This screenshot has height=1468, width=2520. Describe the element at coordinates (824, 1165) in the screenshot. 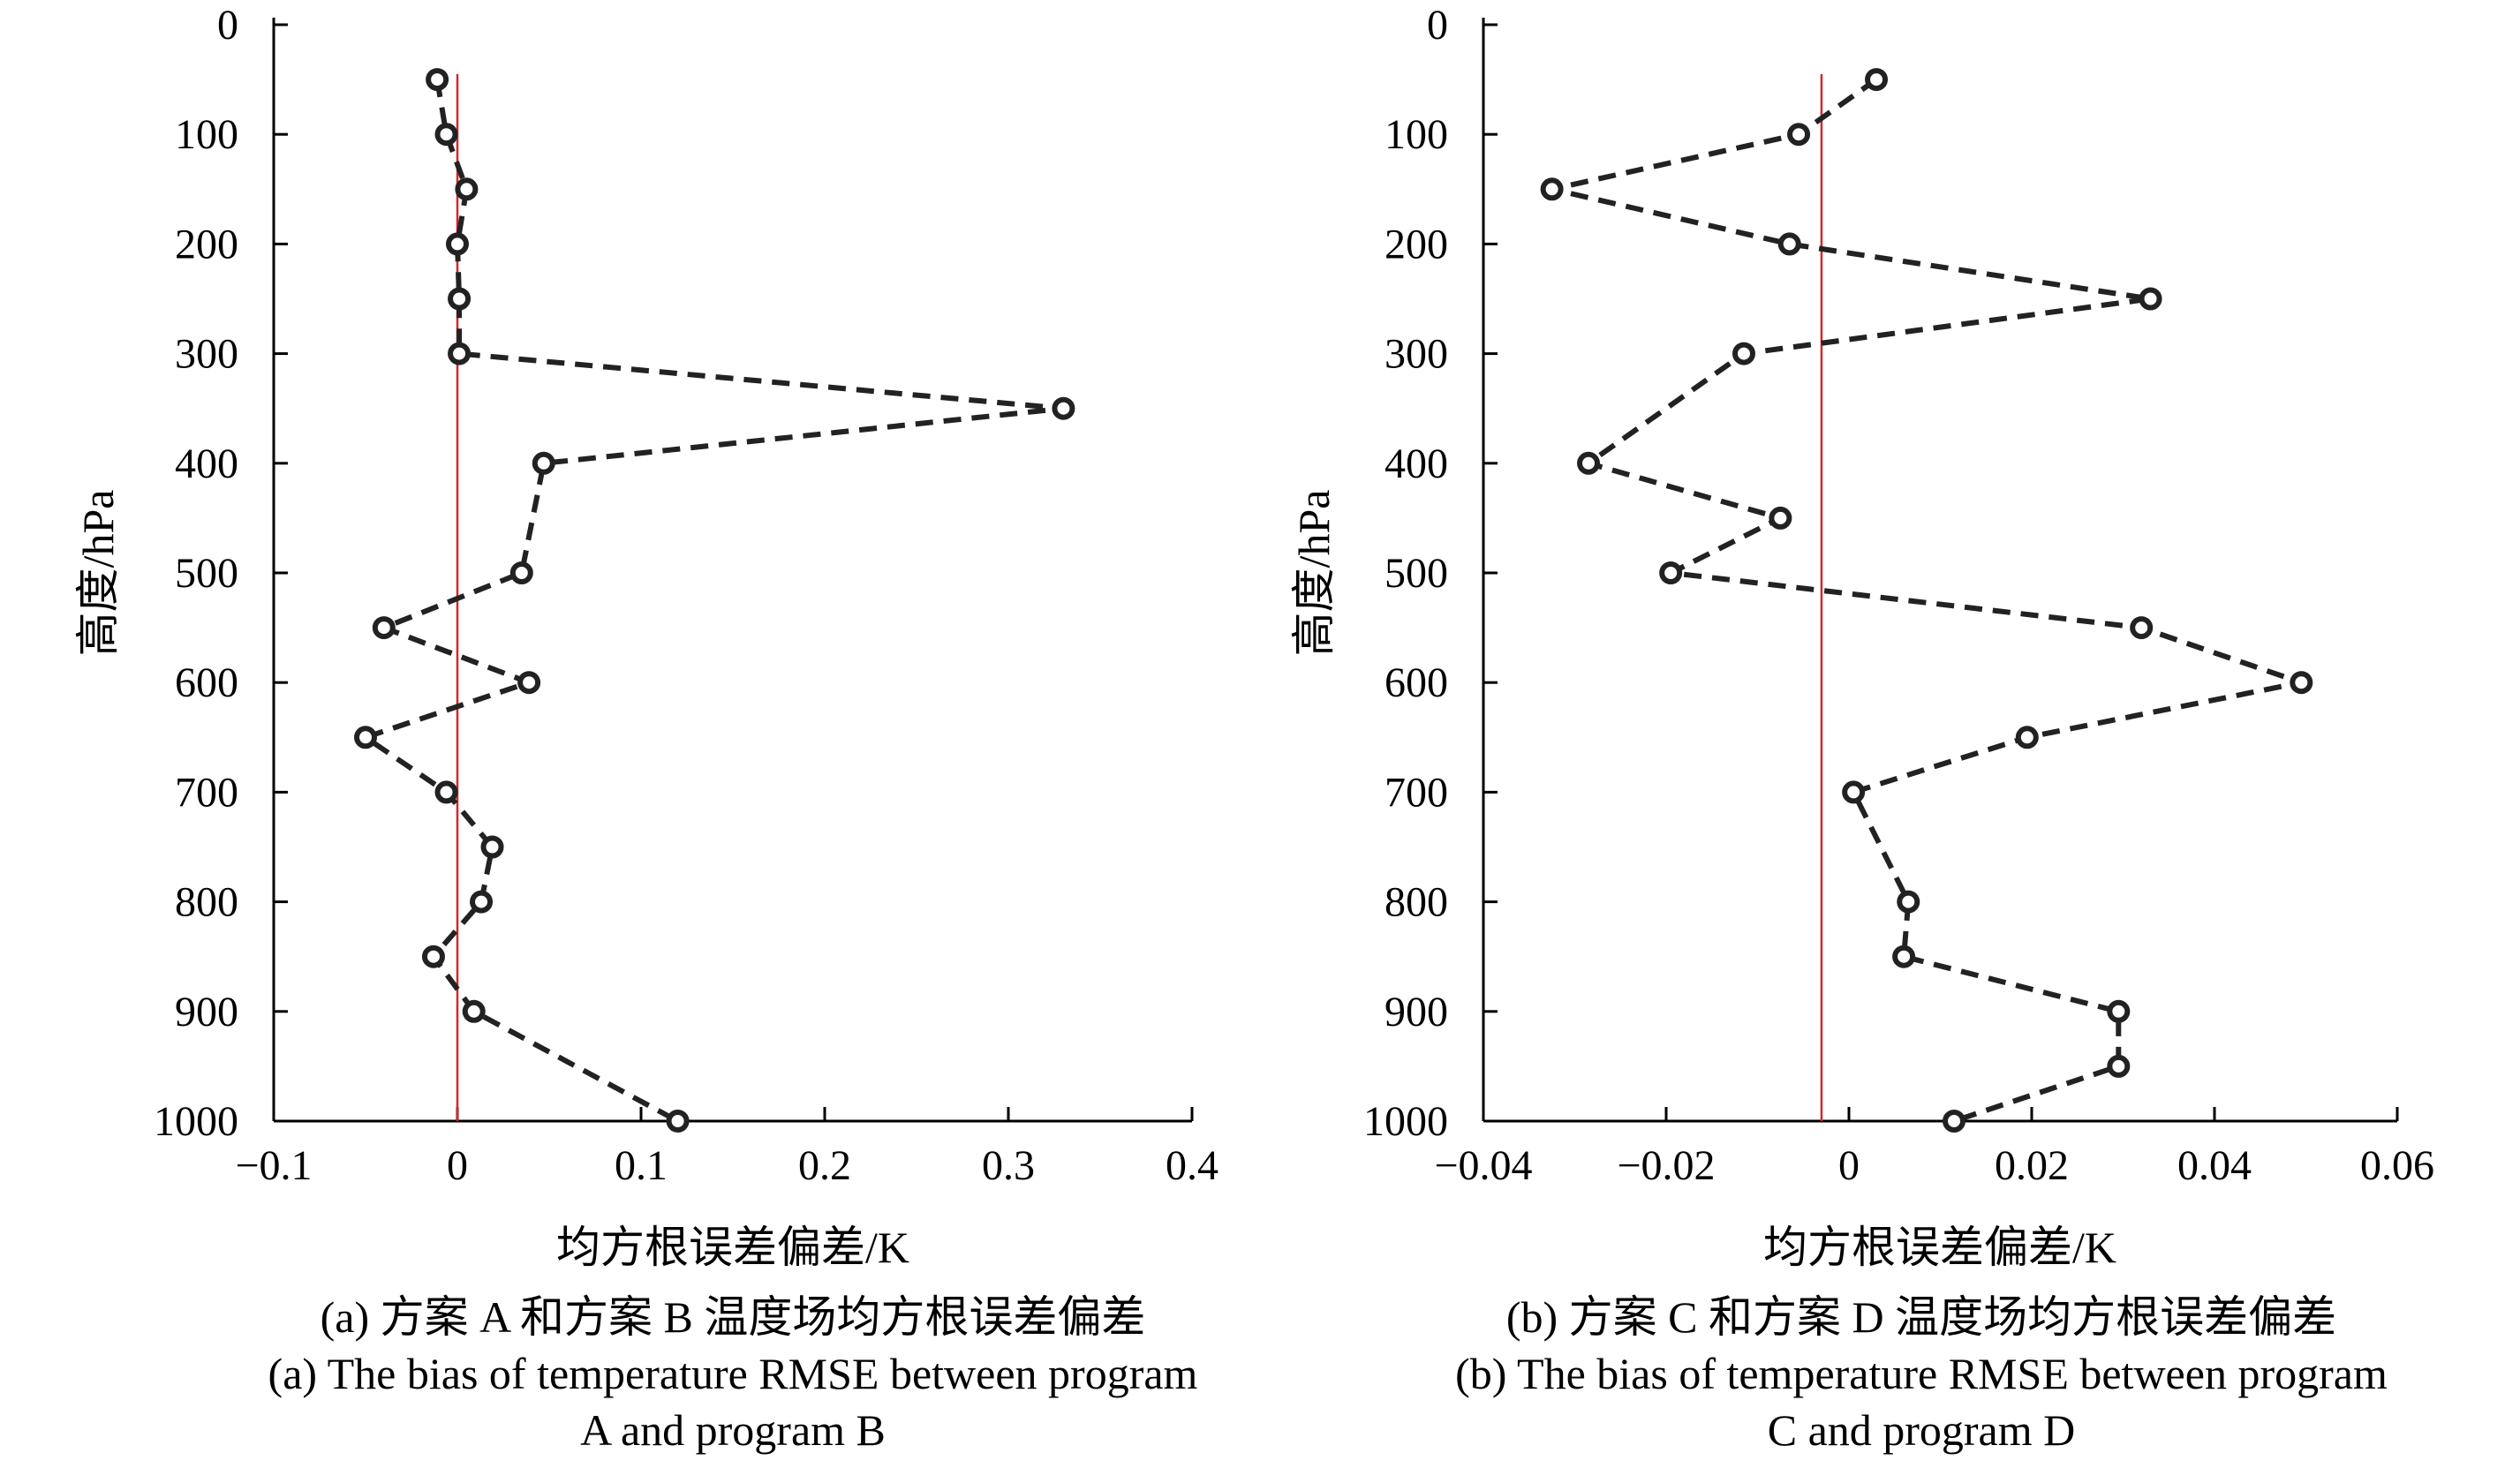

I see `x-tick-label: 0.2` at that location.